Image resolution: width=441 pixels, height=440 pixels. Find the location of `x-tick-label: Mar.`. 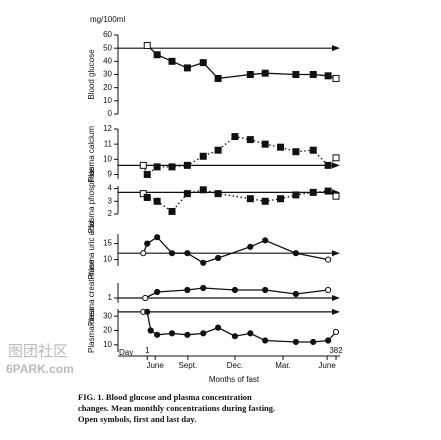

x-tick-label: Mar. is located at coordinates (283, 365).